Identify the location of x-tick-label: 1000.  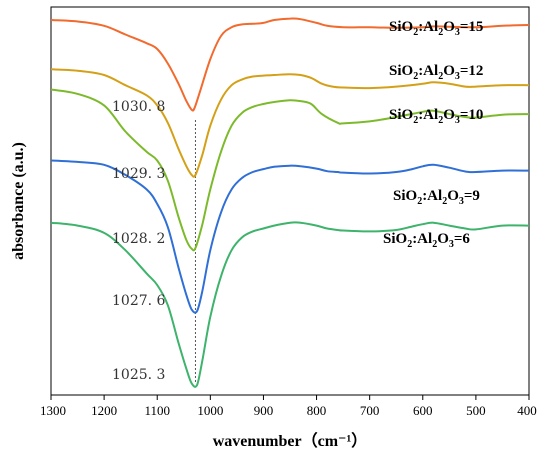
(210, 410).